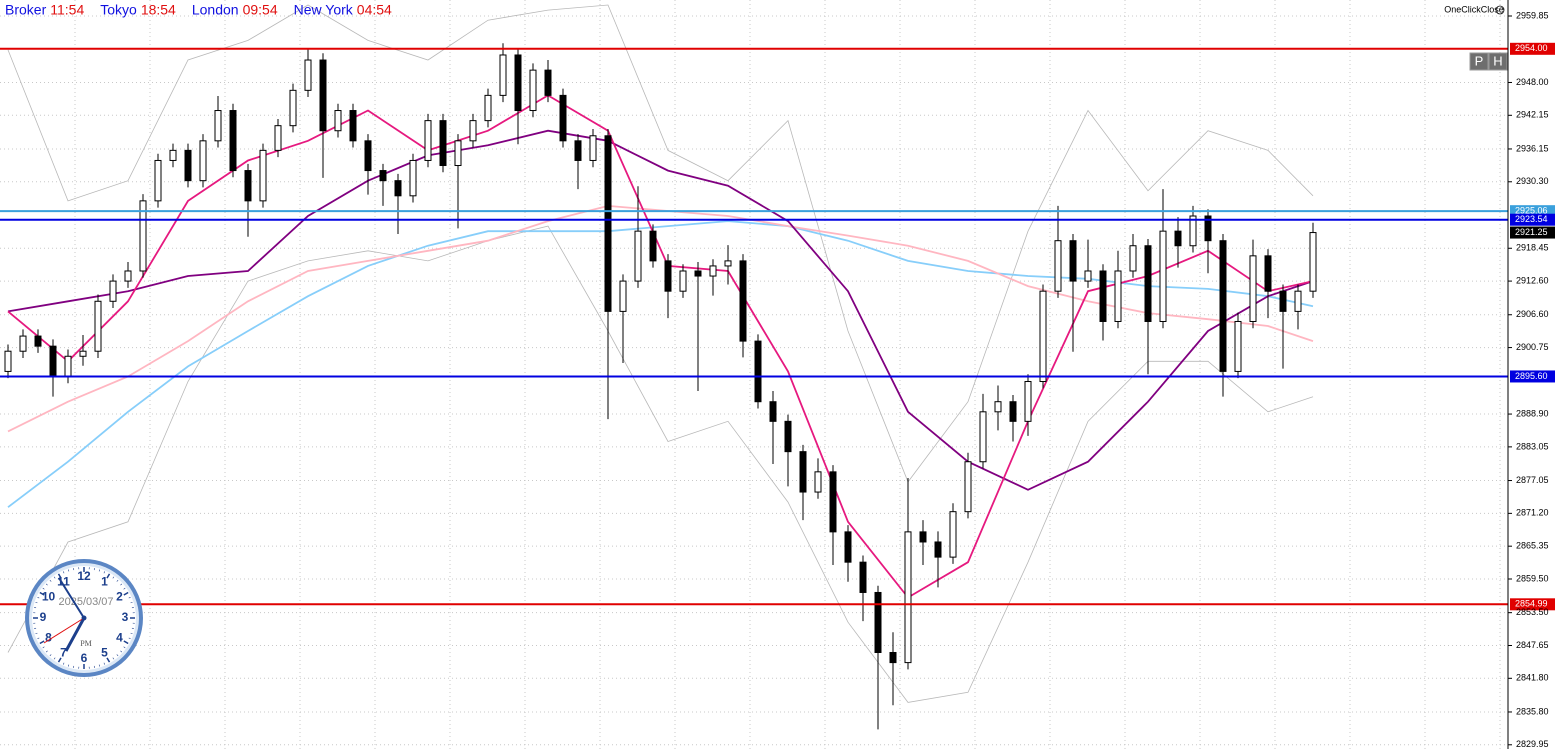  Describe the element at coordinates (158, 10) in the screenshot. I see `header-time: 18:54` at that location.